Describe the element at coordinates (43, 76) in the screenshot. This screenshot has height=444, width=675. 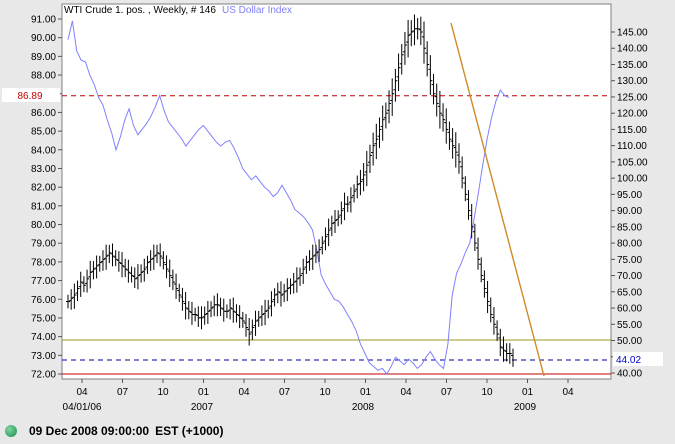
I see `left-tick-label: 88.00` at that location.